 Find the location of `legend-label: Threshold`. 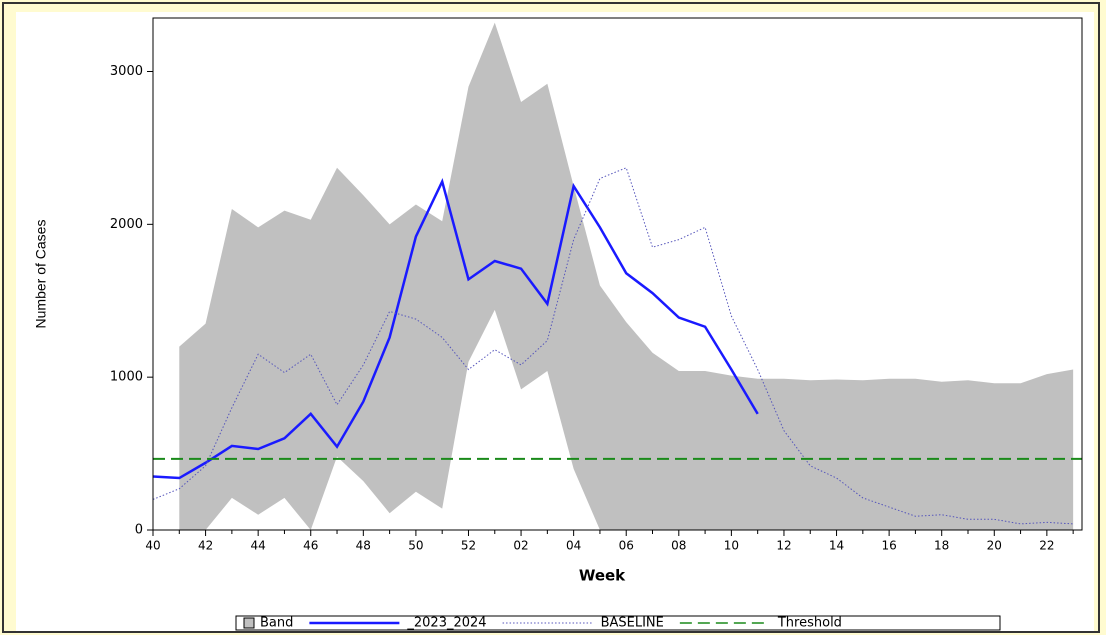

legend-label: Threshold is located at coordinates (809, 623).